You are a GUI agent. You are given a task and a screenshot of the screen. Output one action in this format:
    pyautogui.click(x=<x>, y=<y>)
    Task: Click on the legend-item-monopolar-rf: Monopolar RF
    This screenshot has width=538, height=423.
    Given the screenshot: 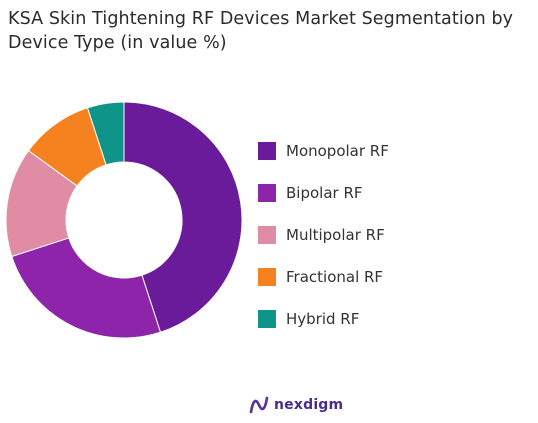 What is the action you would take?
    pyautogui.click(x=323, y=151)
    